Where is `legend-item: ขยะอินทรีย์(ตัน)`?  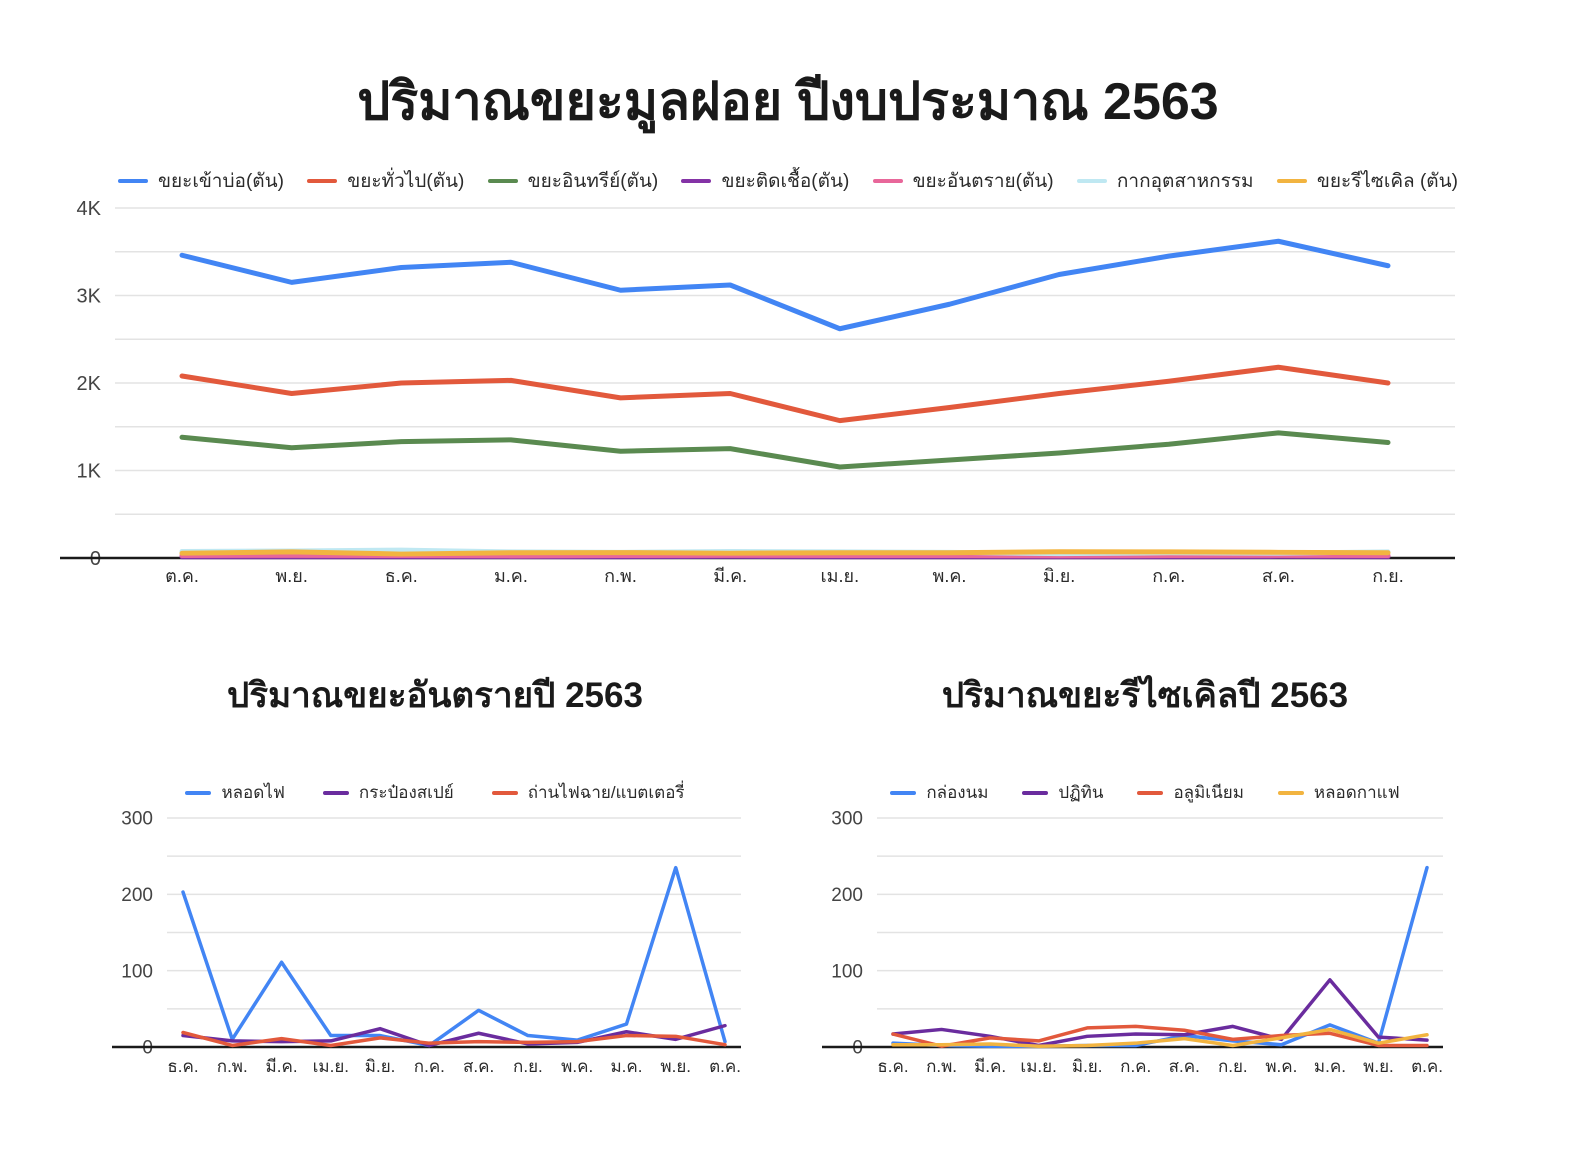 legend-item: ขยะอินทรีย์(ตัน) is located at coordinates (573, 181).